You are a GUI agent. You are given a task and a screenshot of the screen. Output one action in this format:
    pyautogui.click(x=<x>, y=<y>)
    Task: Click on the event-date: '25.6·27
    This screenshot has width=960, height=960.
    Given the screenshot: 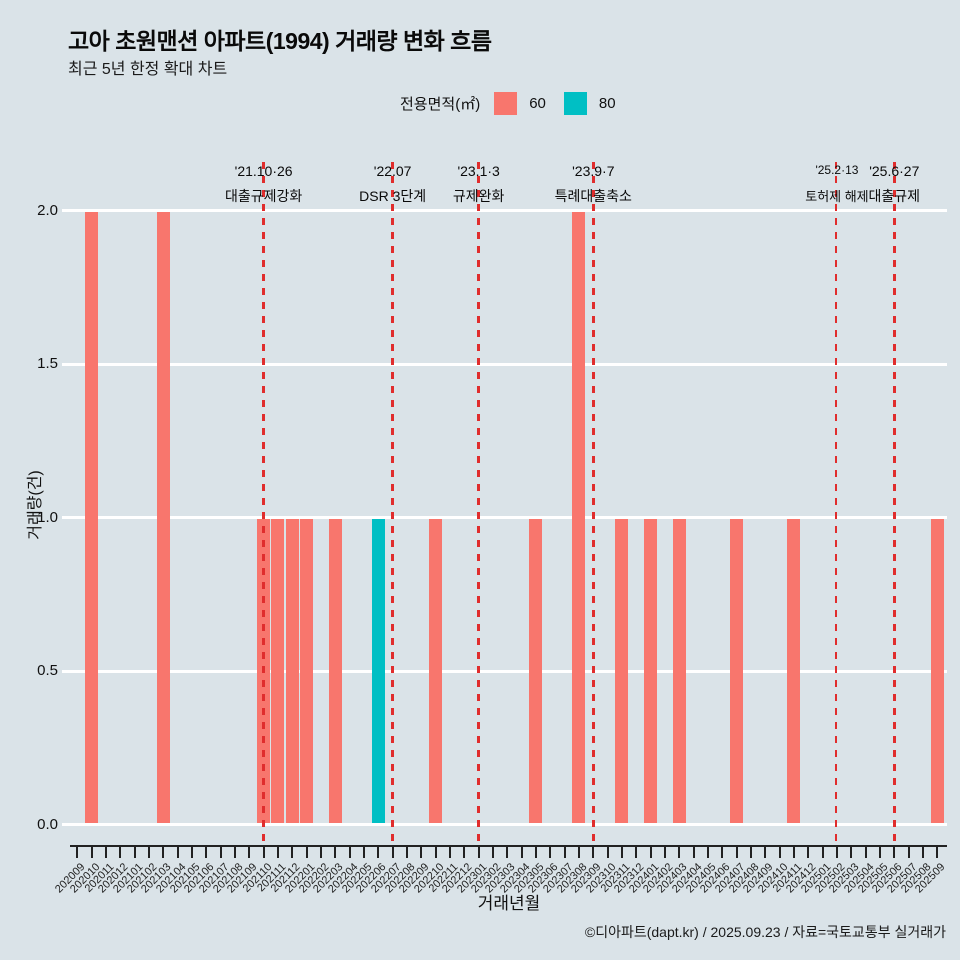 What is the action you would take?
    pyautogui.click(x=894, y=171)
    